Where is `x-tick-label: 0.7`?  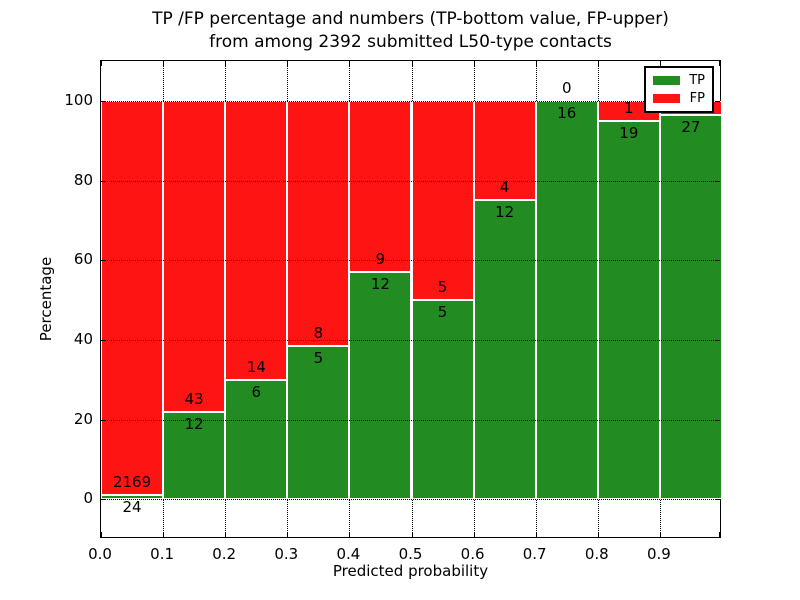
x-tick-label: 0.7 is located at coordinates (534, 554).